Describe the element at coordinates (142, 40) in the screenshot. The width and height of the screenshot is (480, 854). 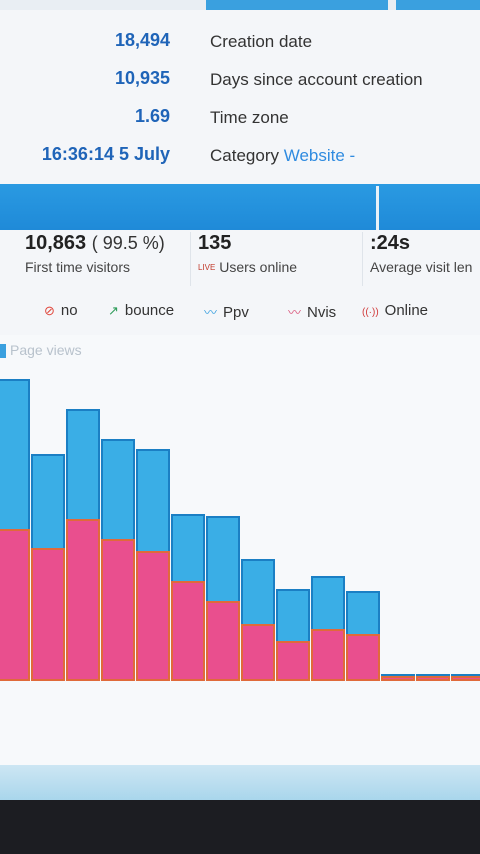
I see `stat-value: 18,494` at that location.